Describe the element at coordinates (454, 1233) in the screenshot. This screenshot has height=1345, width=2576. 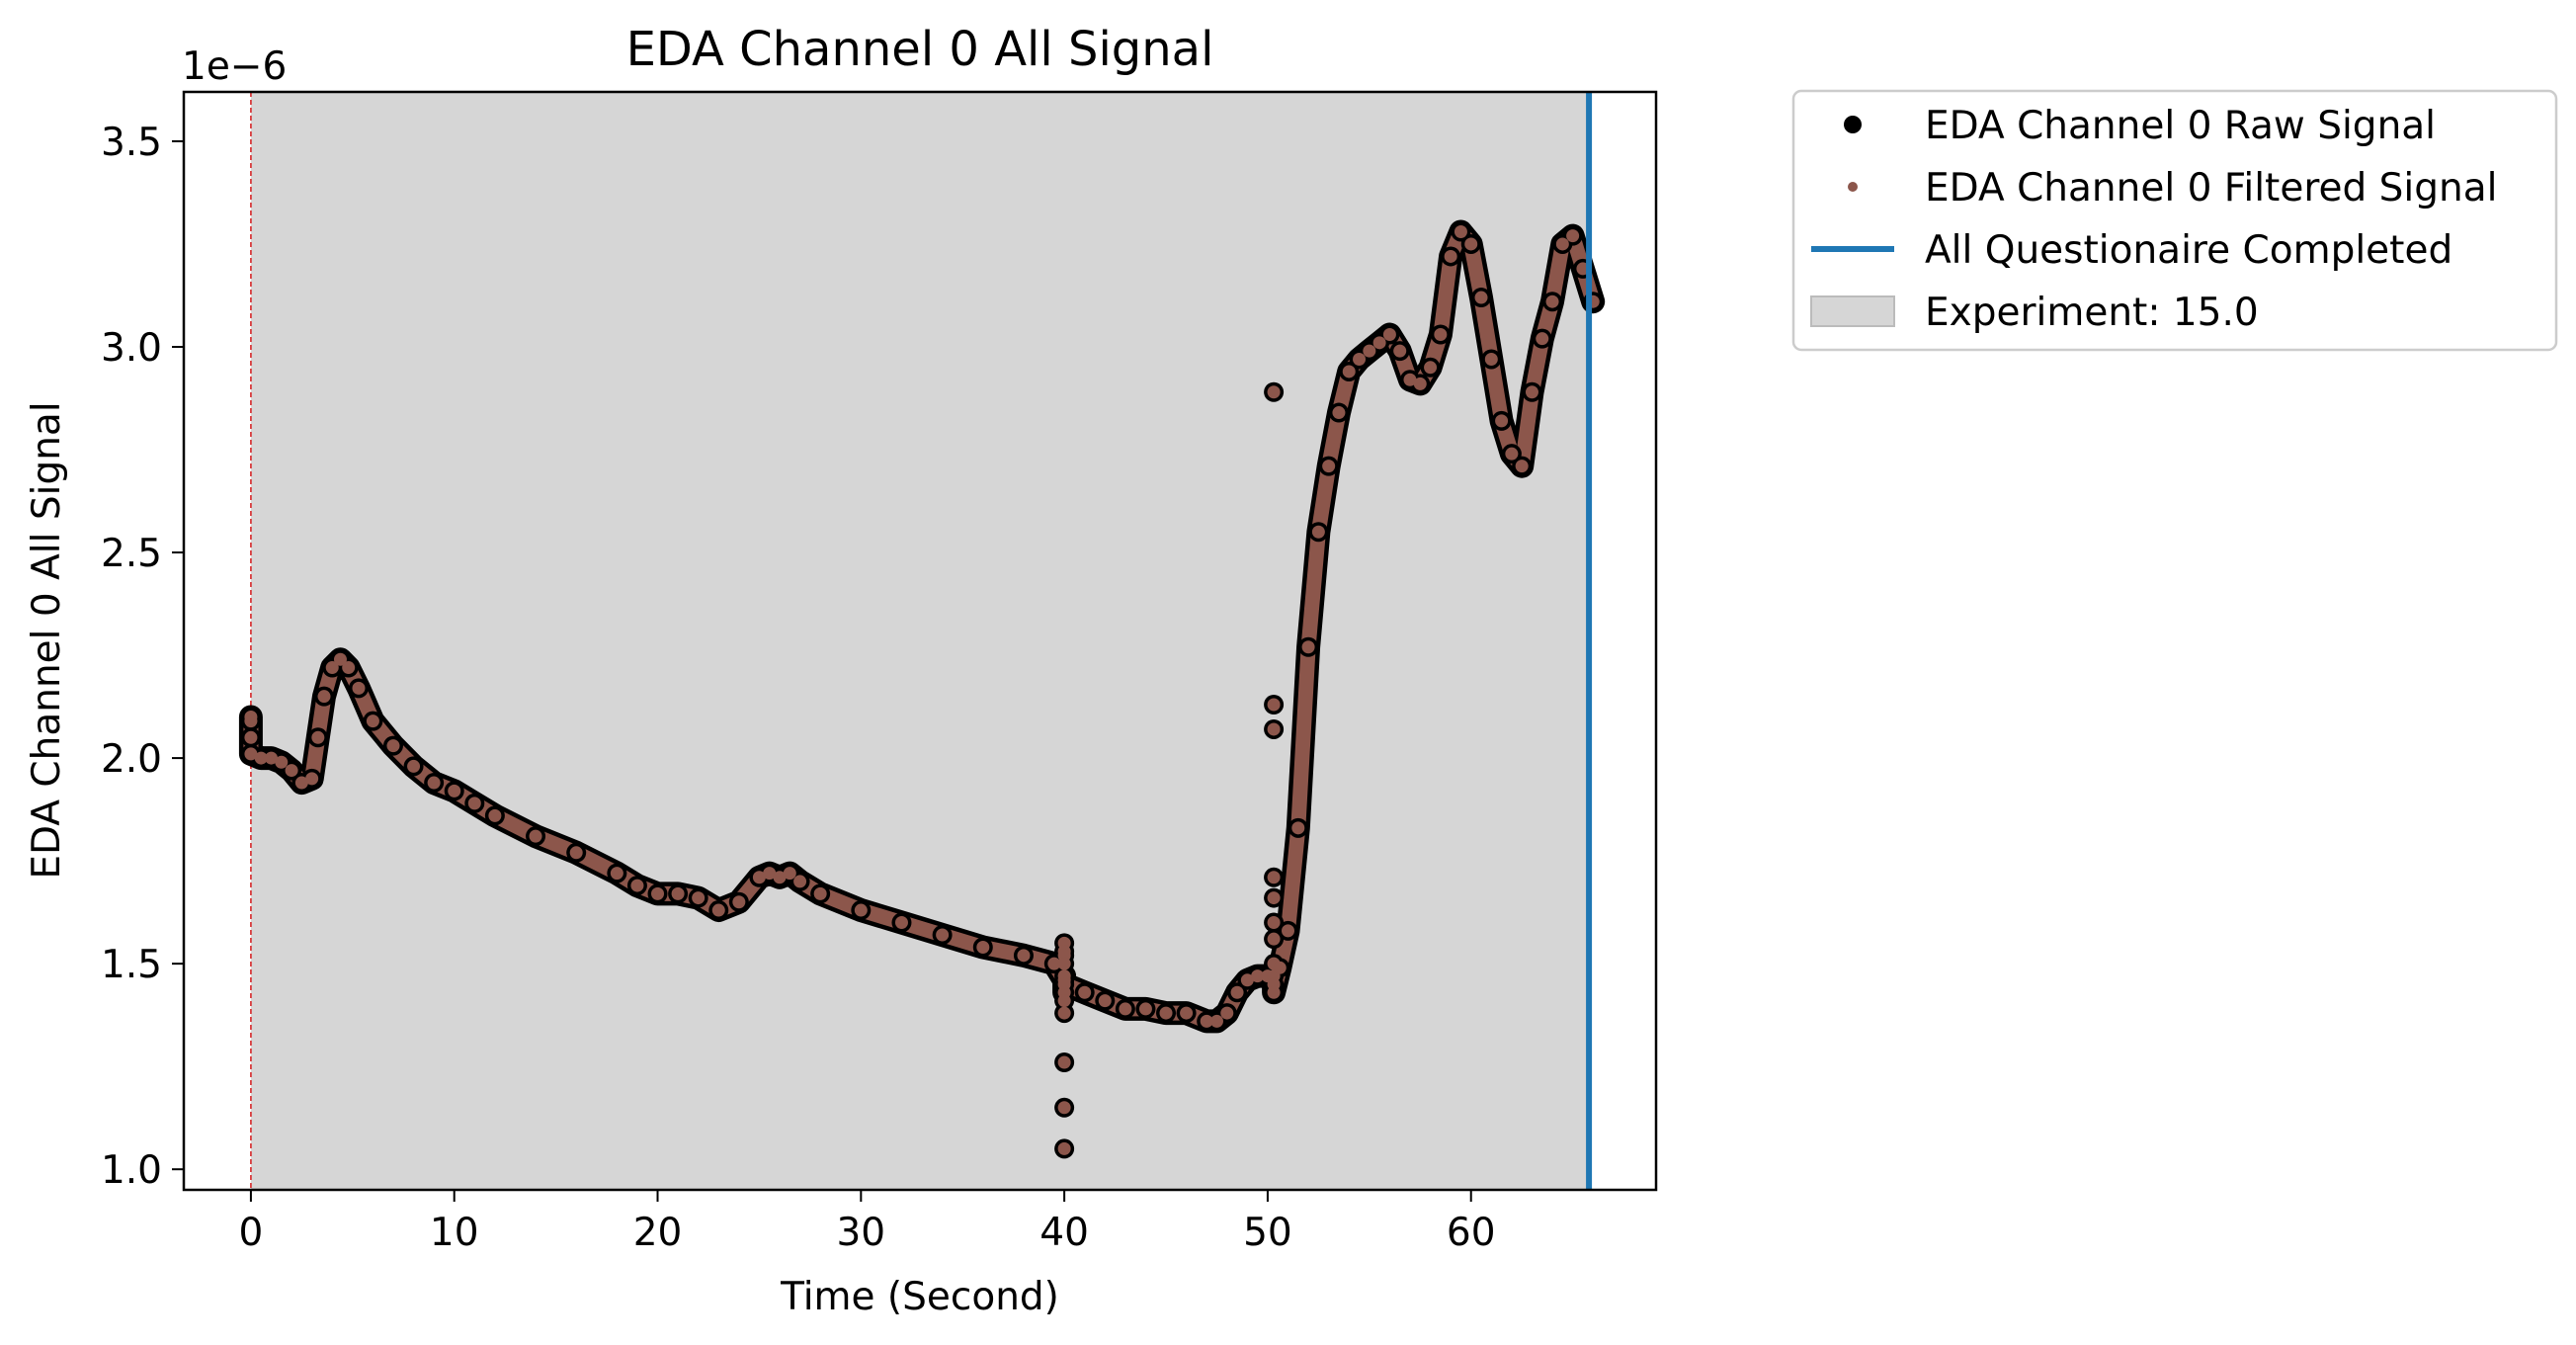
I see `x-tick-label: 10` at that location.